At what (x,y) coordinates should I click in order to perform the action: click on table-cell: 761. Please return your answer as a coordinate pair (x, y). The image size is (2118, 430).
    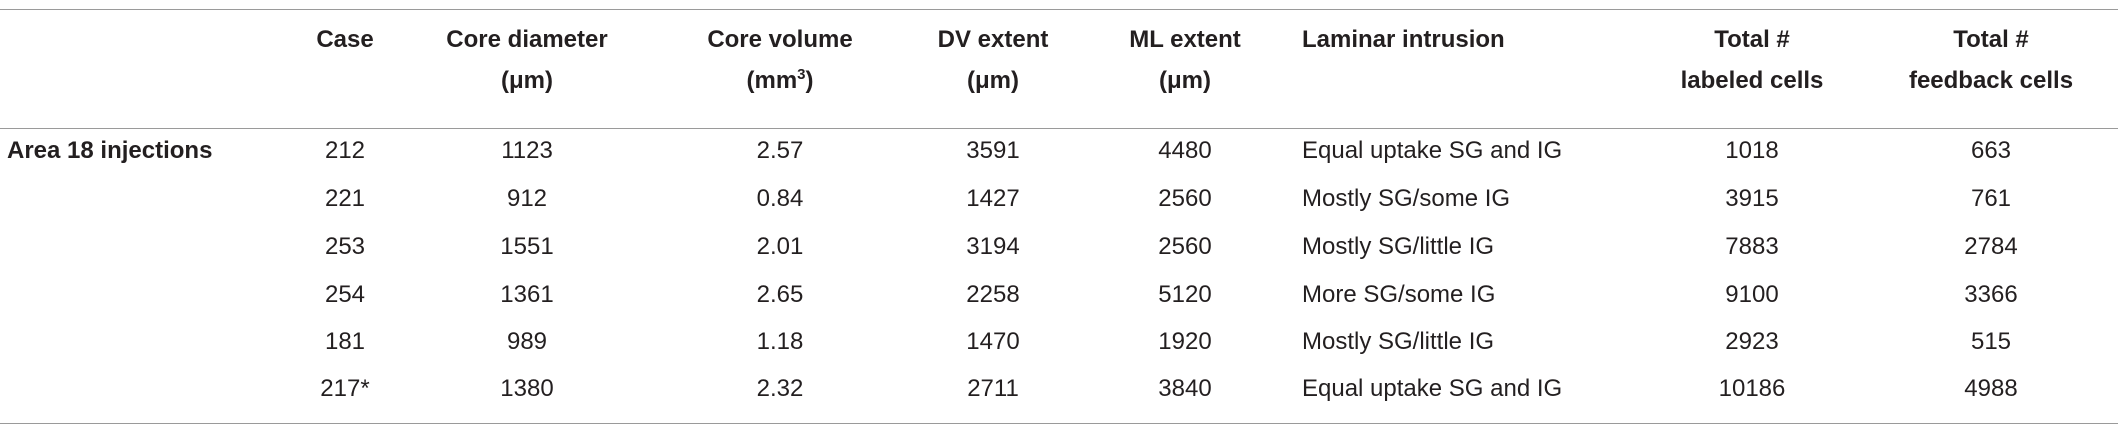
    Looking at the image, I should click on (1991, 198).